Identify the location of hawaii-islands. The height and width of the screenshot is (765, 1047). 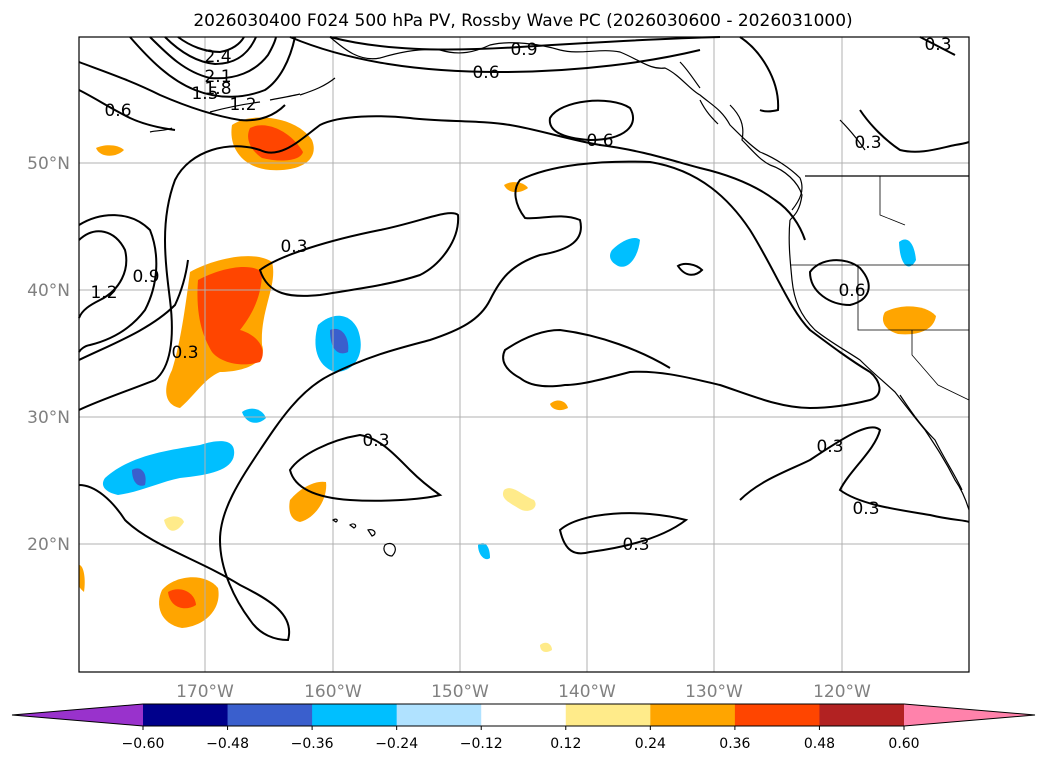
(363, 537).